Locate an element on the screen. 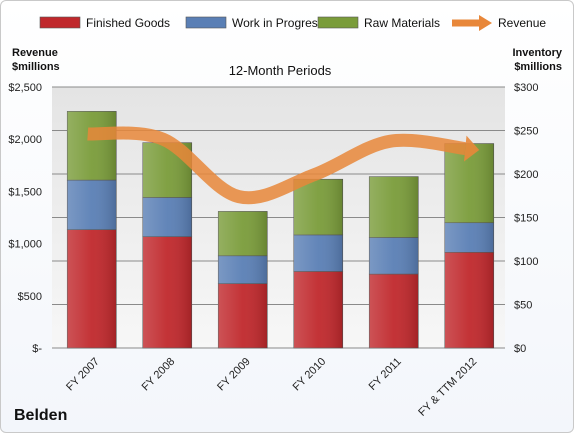  left-axis-title-line: $millions is located at coordinates (36, 67).